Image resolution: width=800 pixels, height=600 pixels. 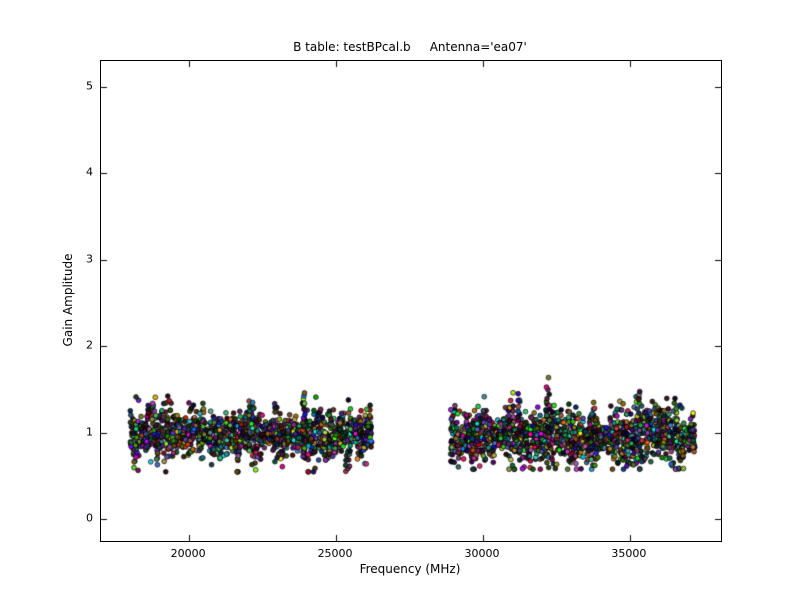 What do you see at coordinates (89, 259) in the screenshot?
I see `y-tick-label: 3` at bounding box center [89, 259].